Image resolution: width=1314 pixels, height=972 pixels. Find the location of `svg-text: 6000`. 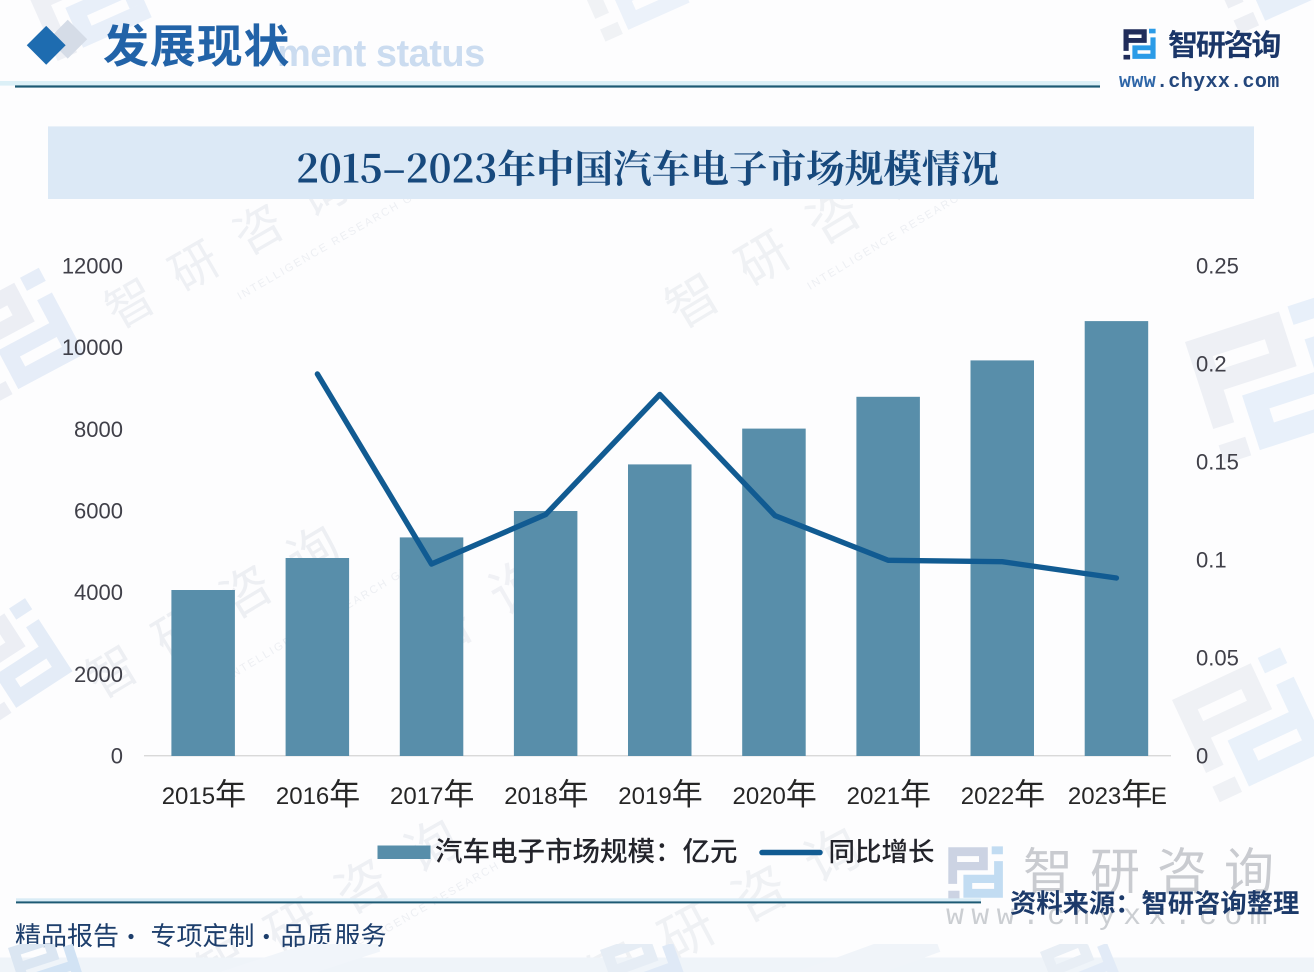

svg-text: 6000 is located at coordinates (98, 511).